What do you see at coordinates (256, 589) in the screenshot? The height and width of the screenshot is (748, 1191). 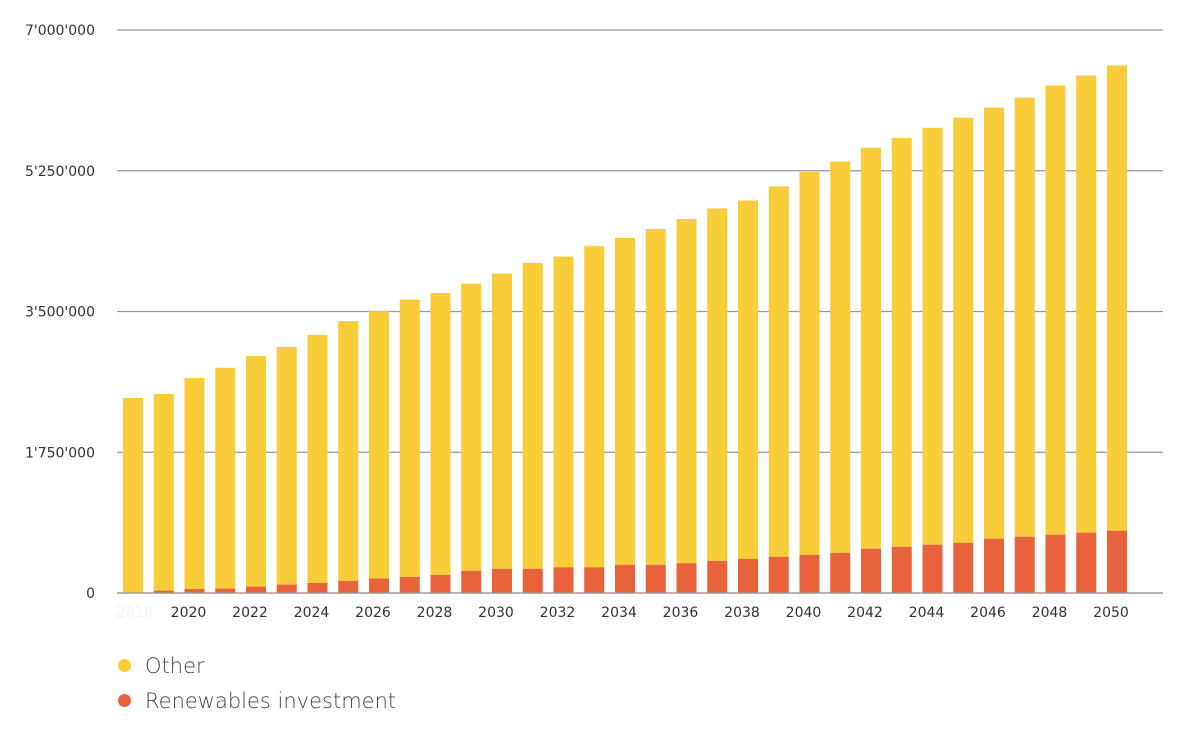 I see `bar-renewables-2022` at bounding box center [256, 589].